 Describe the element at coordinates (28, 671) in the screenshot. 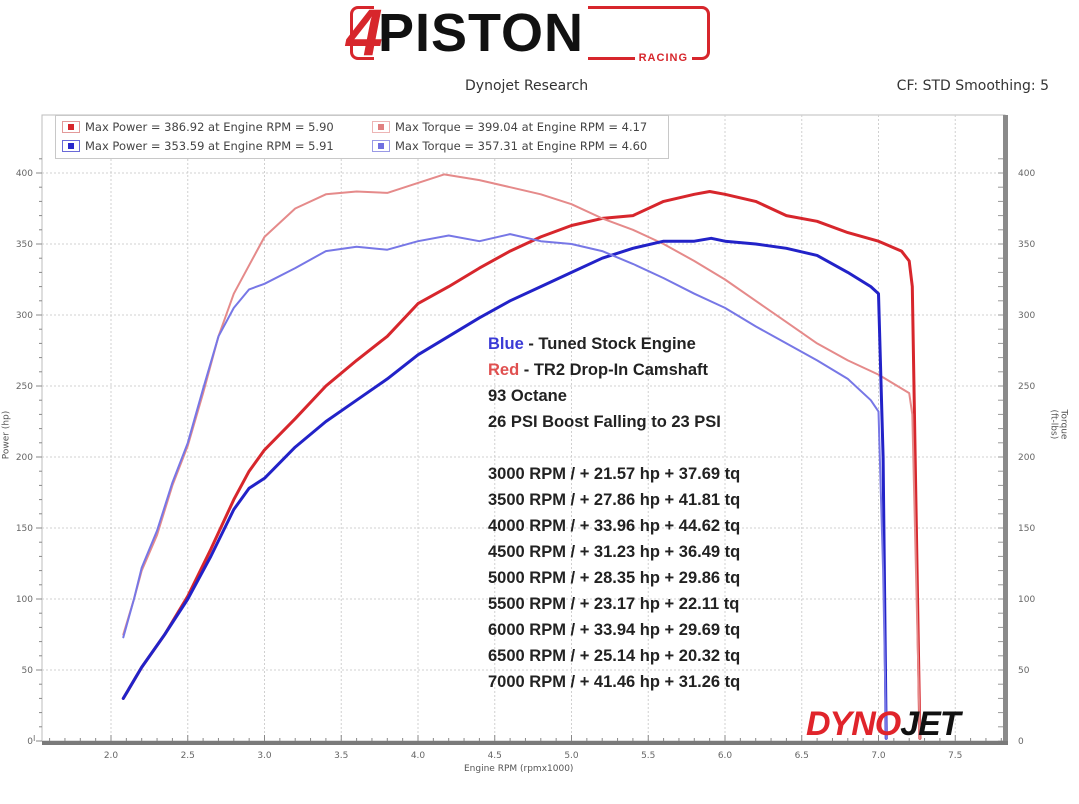

I see `y-left-tick-label: 50` at that location.